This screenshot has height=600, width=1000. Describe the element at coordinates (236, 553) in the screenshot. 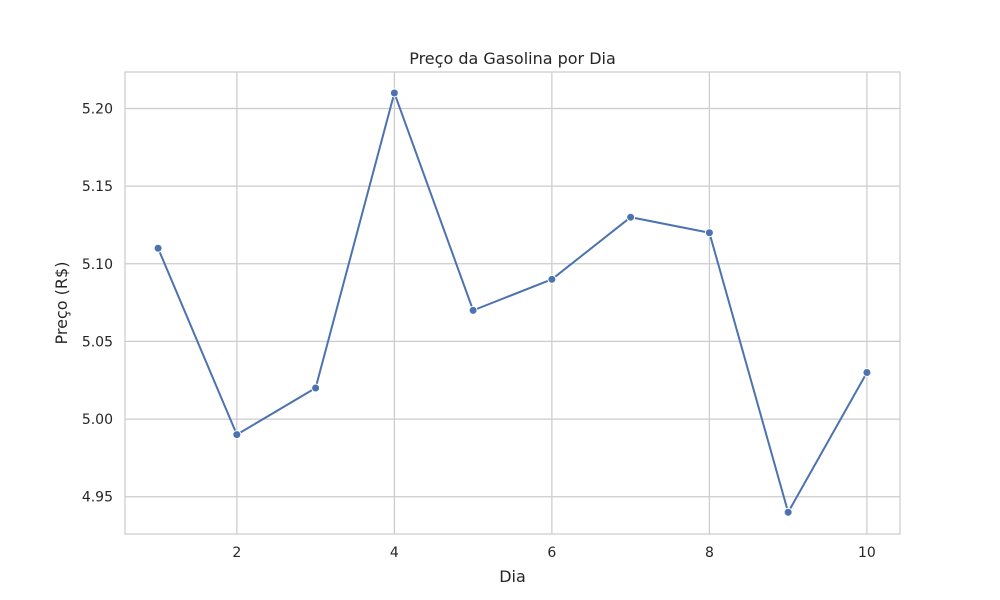

I see `x-tick-label: 2` at that location.